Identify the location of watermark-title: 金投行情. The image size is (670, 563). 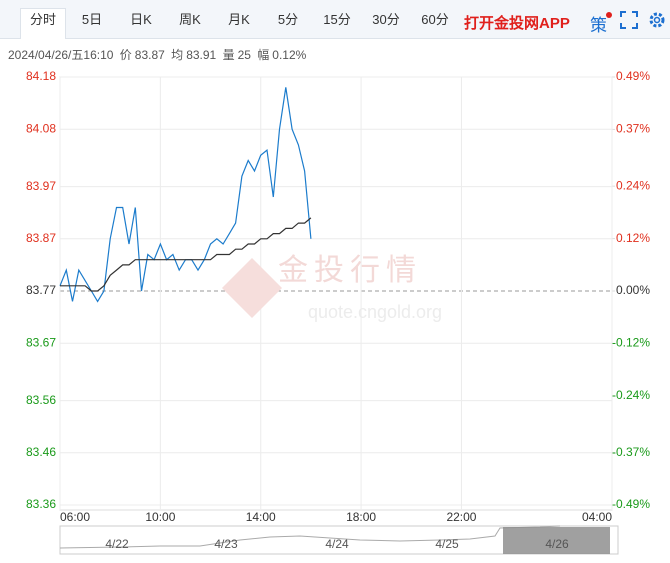
(350, 270).